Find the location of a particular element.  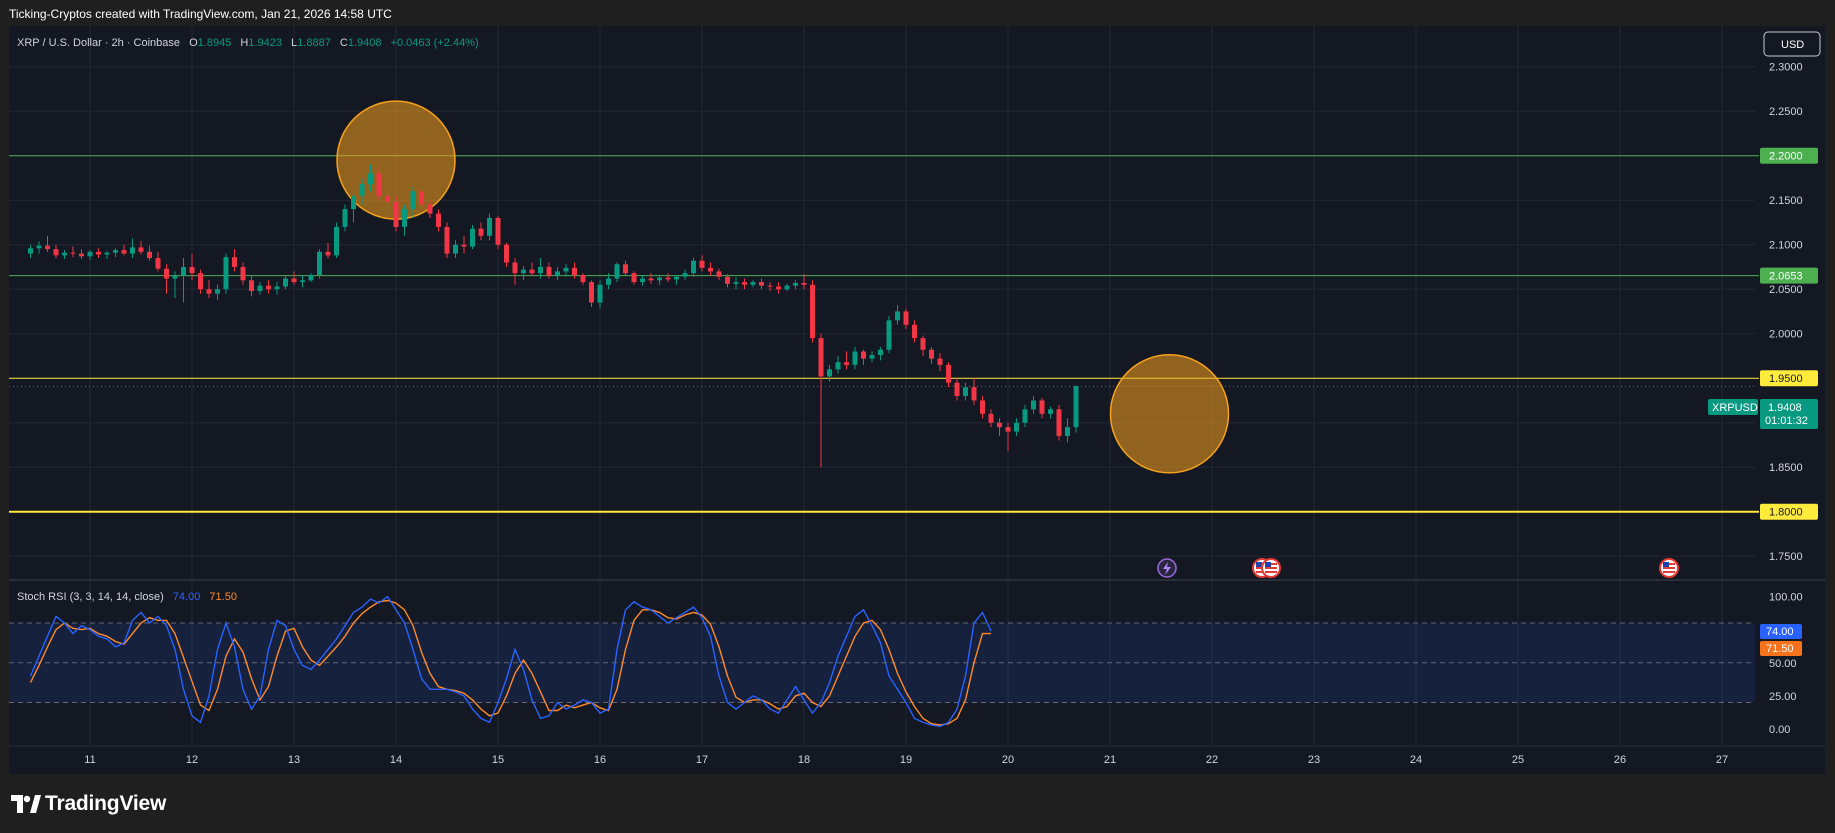

date-tick-label: 16 is located at coordinates (600, 760).